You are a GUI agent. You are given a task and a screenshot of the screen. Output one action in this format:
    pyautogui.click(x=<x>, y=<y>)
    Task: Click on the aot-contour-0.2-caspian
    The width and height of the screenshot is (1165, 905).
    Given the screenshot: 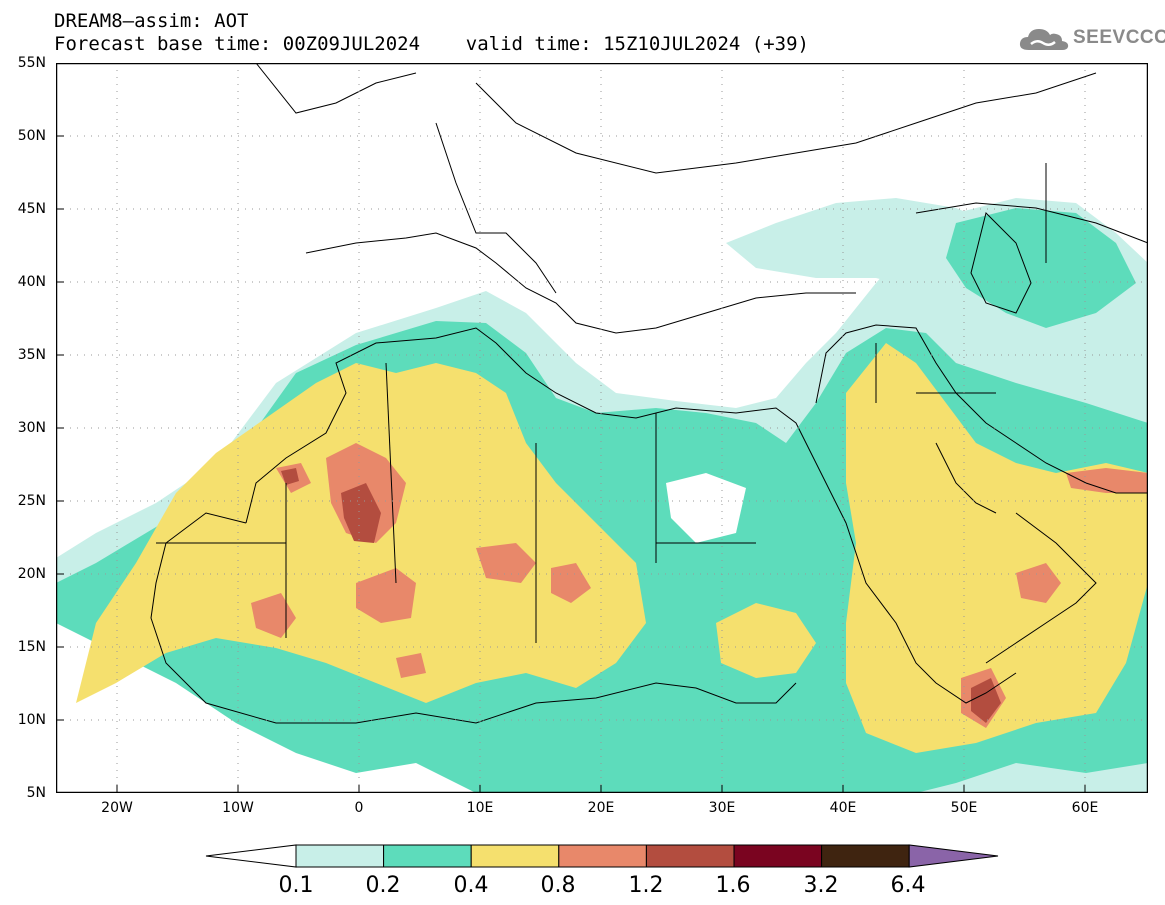 What is the action you would take?
    pyautogui.click(x=1041, y=268)
    